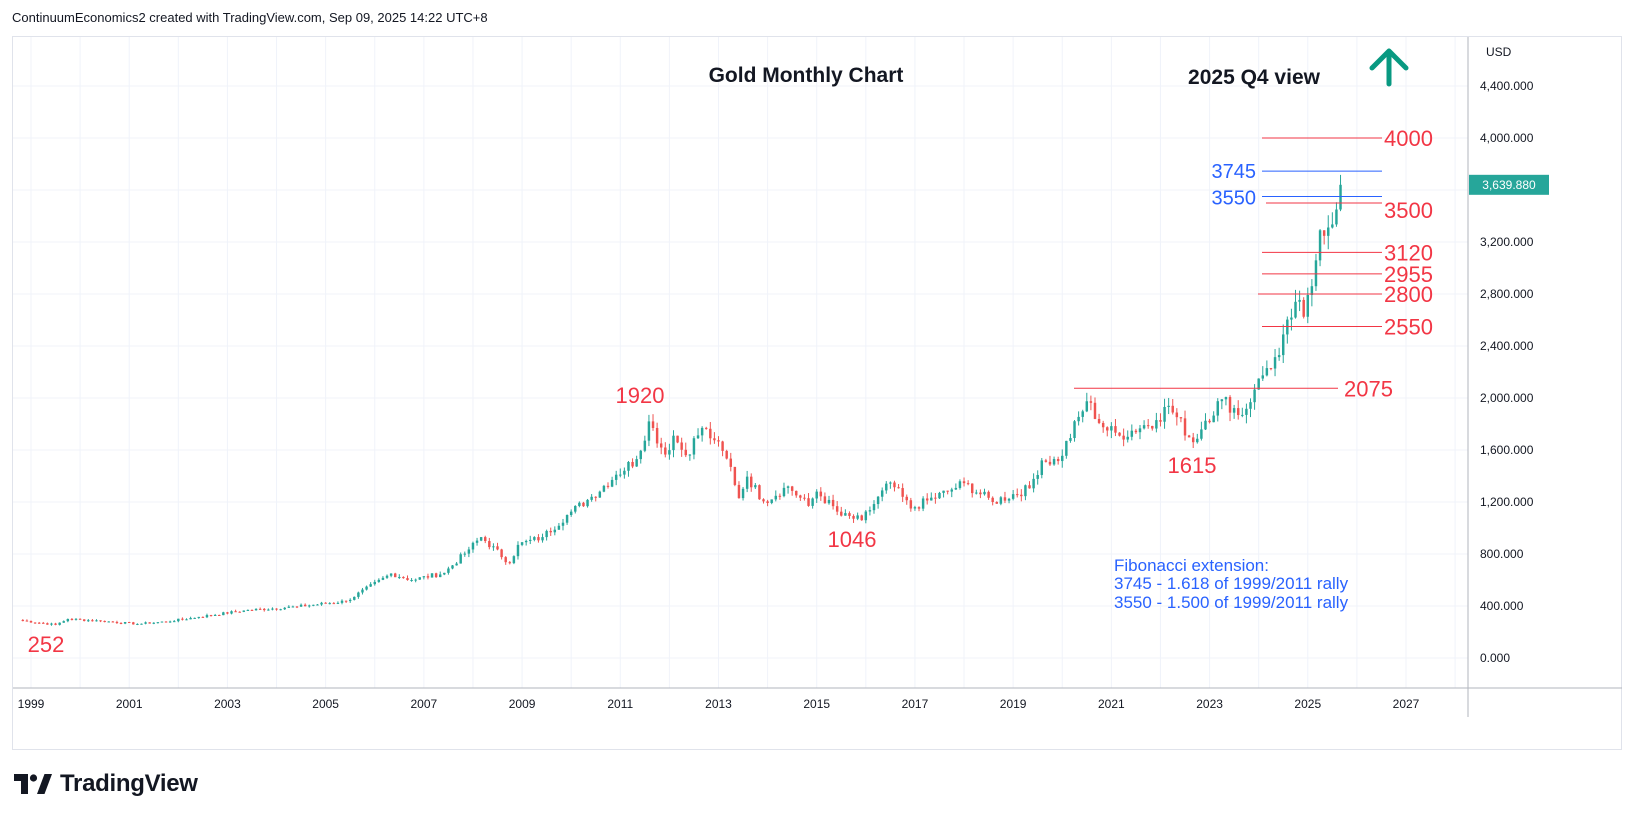 Image resolution: width=1632 pixels, height=824 pixels. I want to click on level-label-3550: 3550, so click(1234, 199).